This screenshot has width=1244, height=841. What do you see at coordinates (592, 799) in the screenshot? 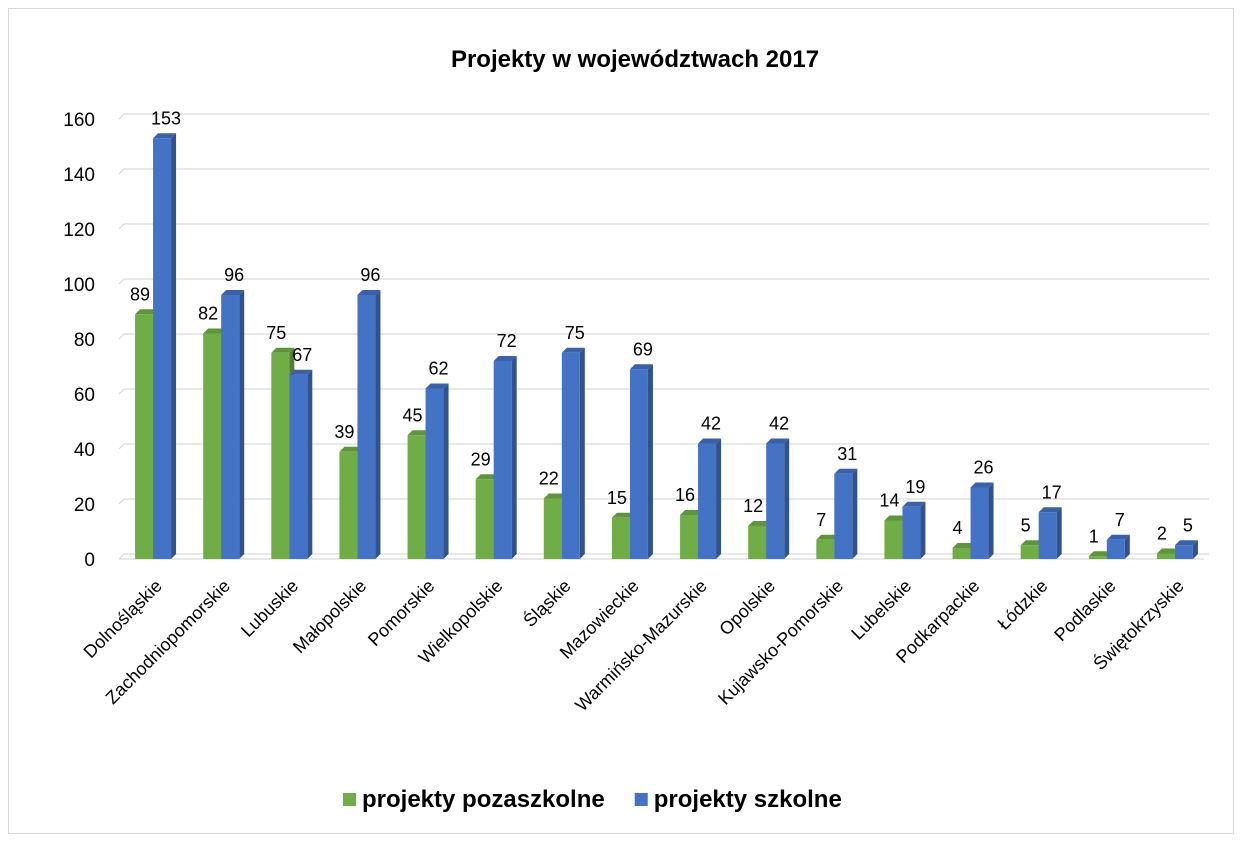
I see `legend: projekty pozaszkolne projekty szkolne` at bounding box center [592, 799].